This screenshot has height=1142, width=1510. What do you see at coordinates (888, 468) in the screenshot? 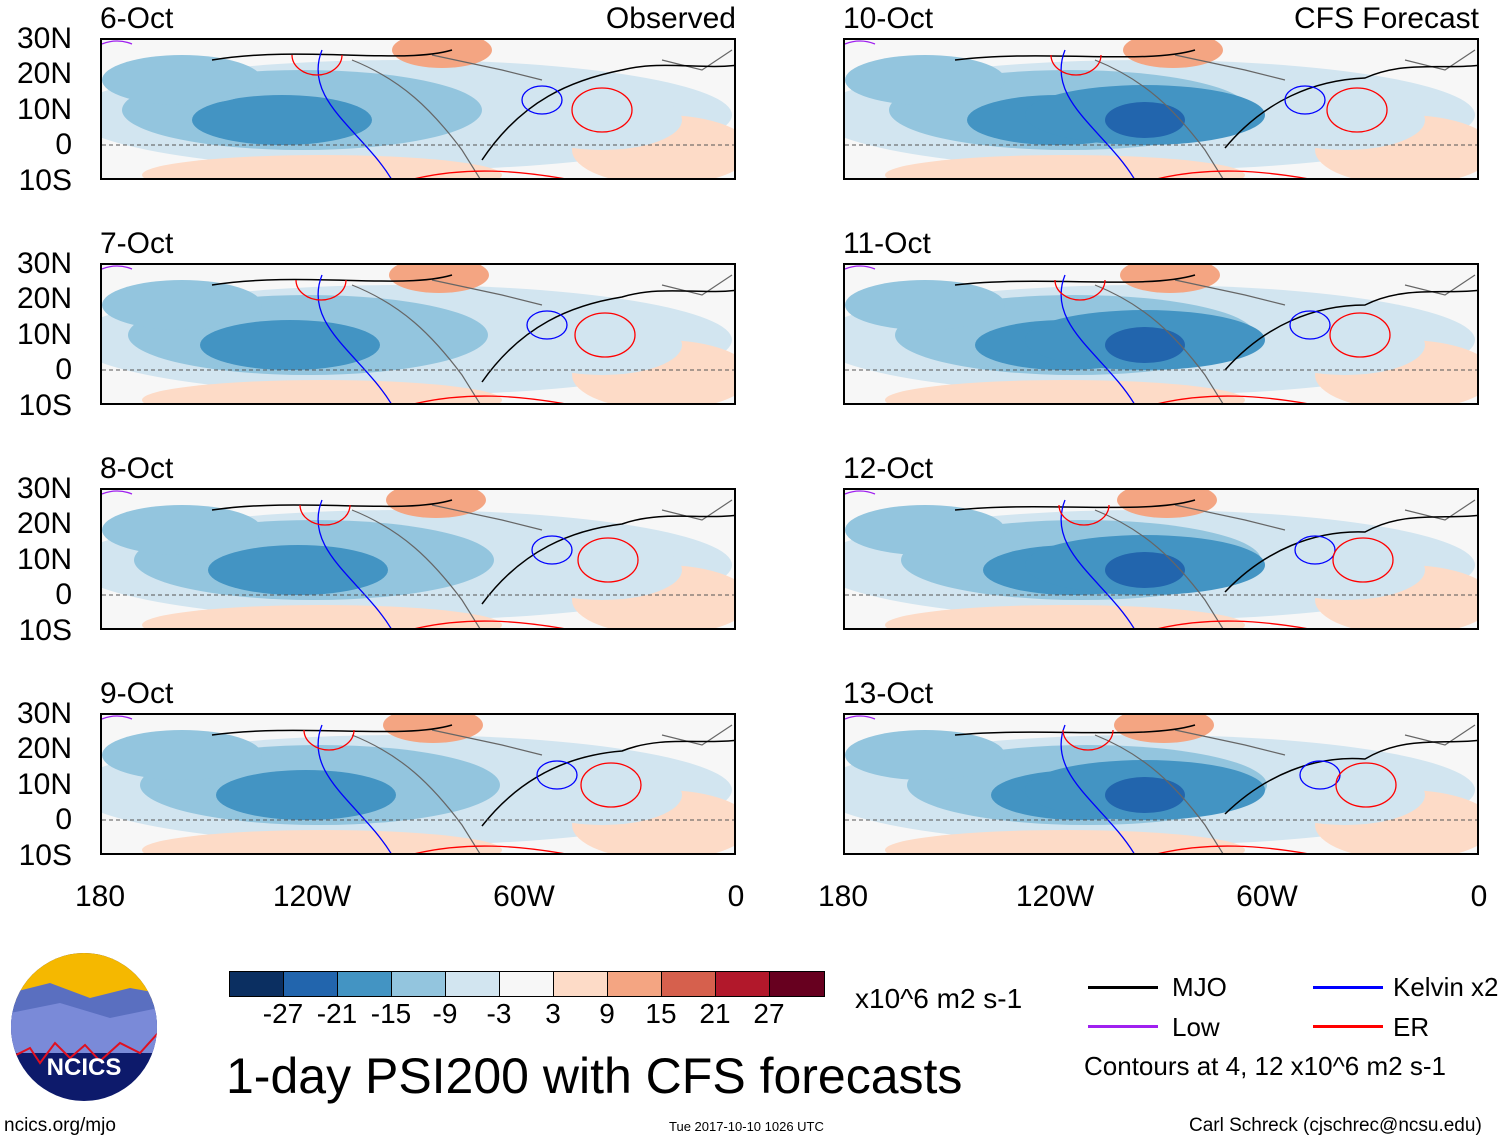
I see `panel-date: 12-Oct` at bounding box center [888, 468].